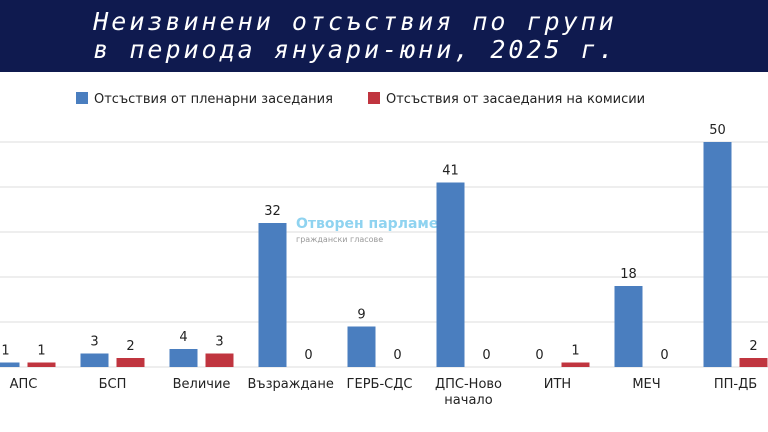 This screenshot has width=768, height=432. I want to click on x-tick-label: Величие, so click(201, 384).